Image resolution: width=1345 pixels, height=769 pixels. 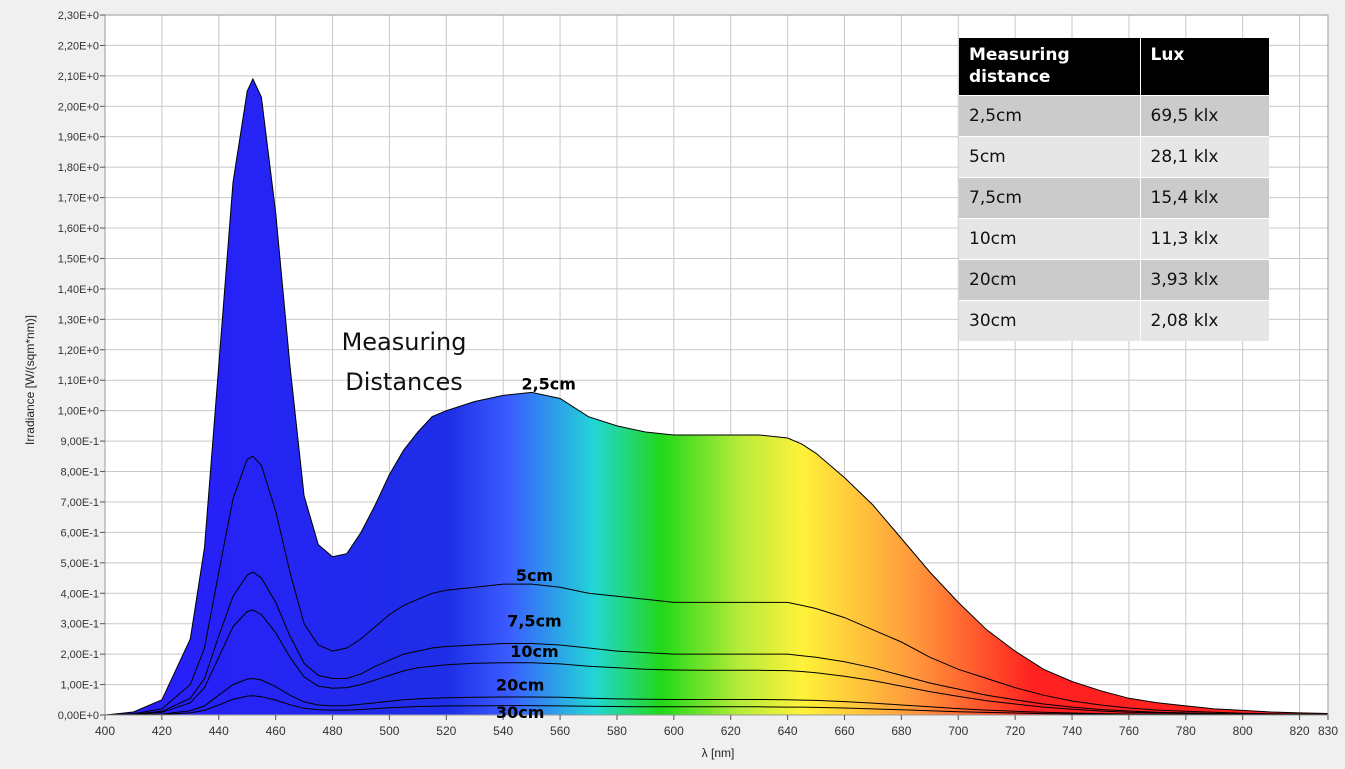 What do you see at coordinates (78, 381) in the screenshot?
I see `y-tick-label: 1,10E+0` at bounding box center [78, 381].